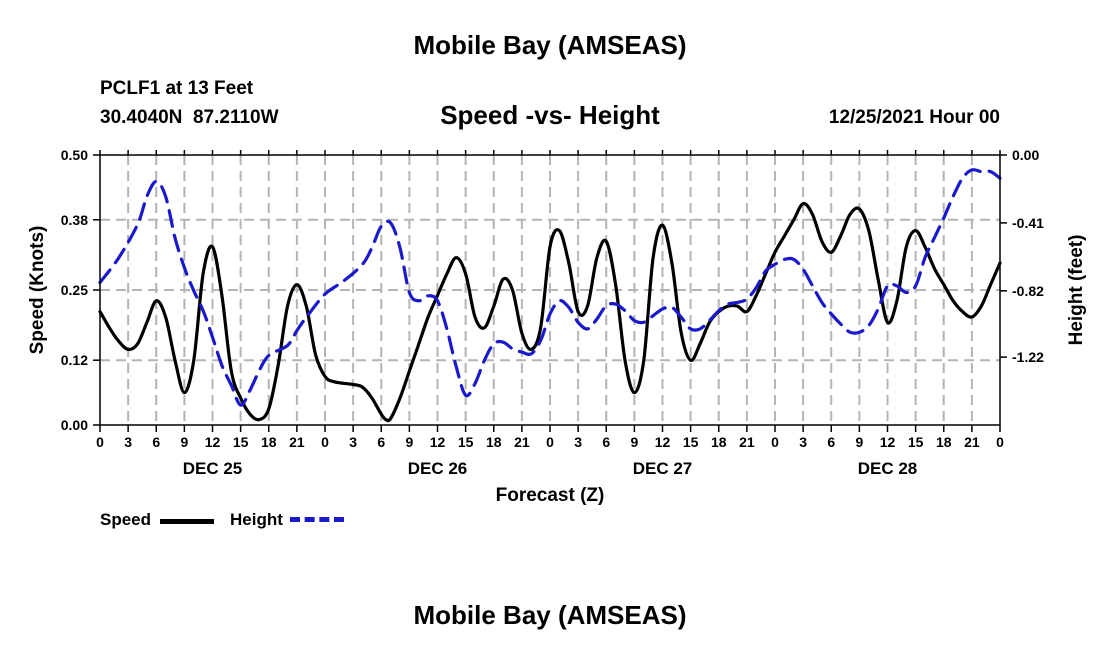 The width and height of the screenshot is (1100, 650). What do you see at coordinates (74, 360) in the screenshot?
I see `y-tick-label: 0.12` at bounding box center [74, 360].